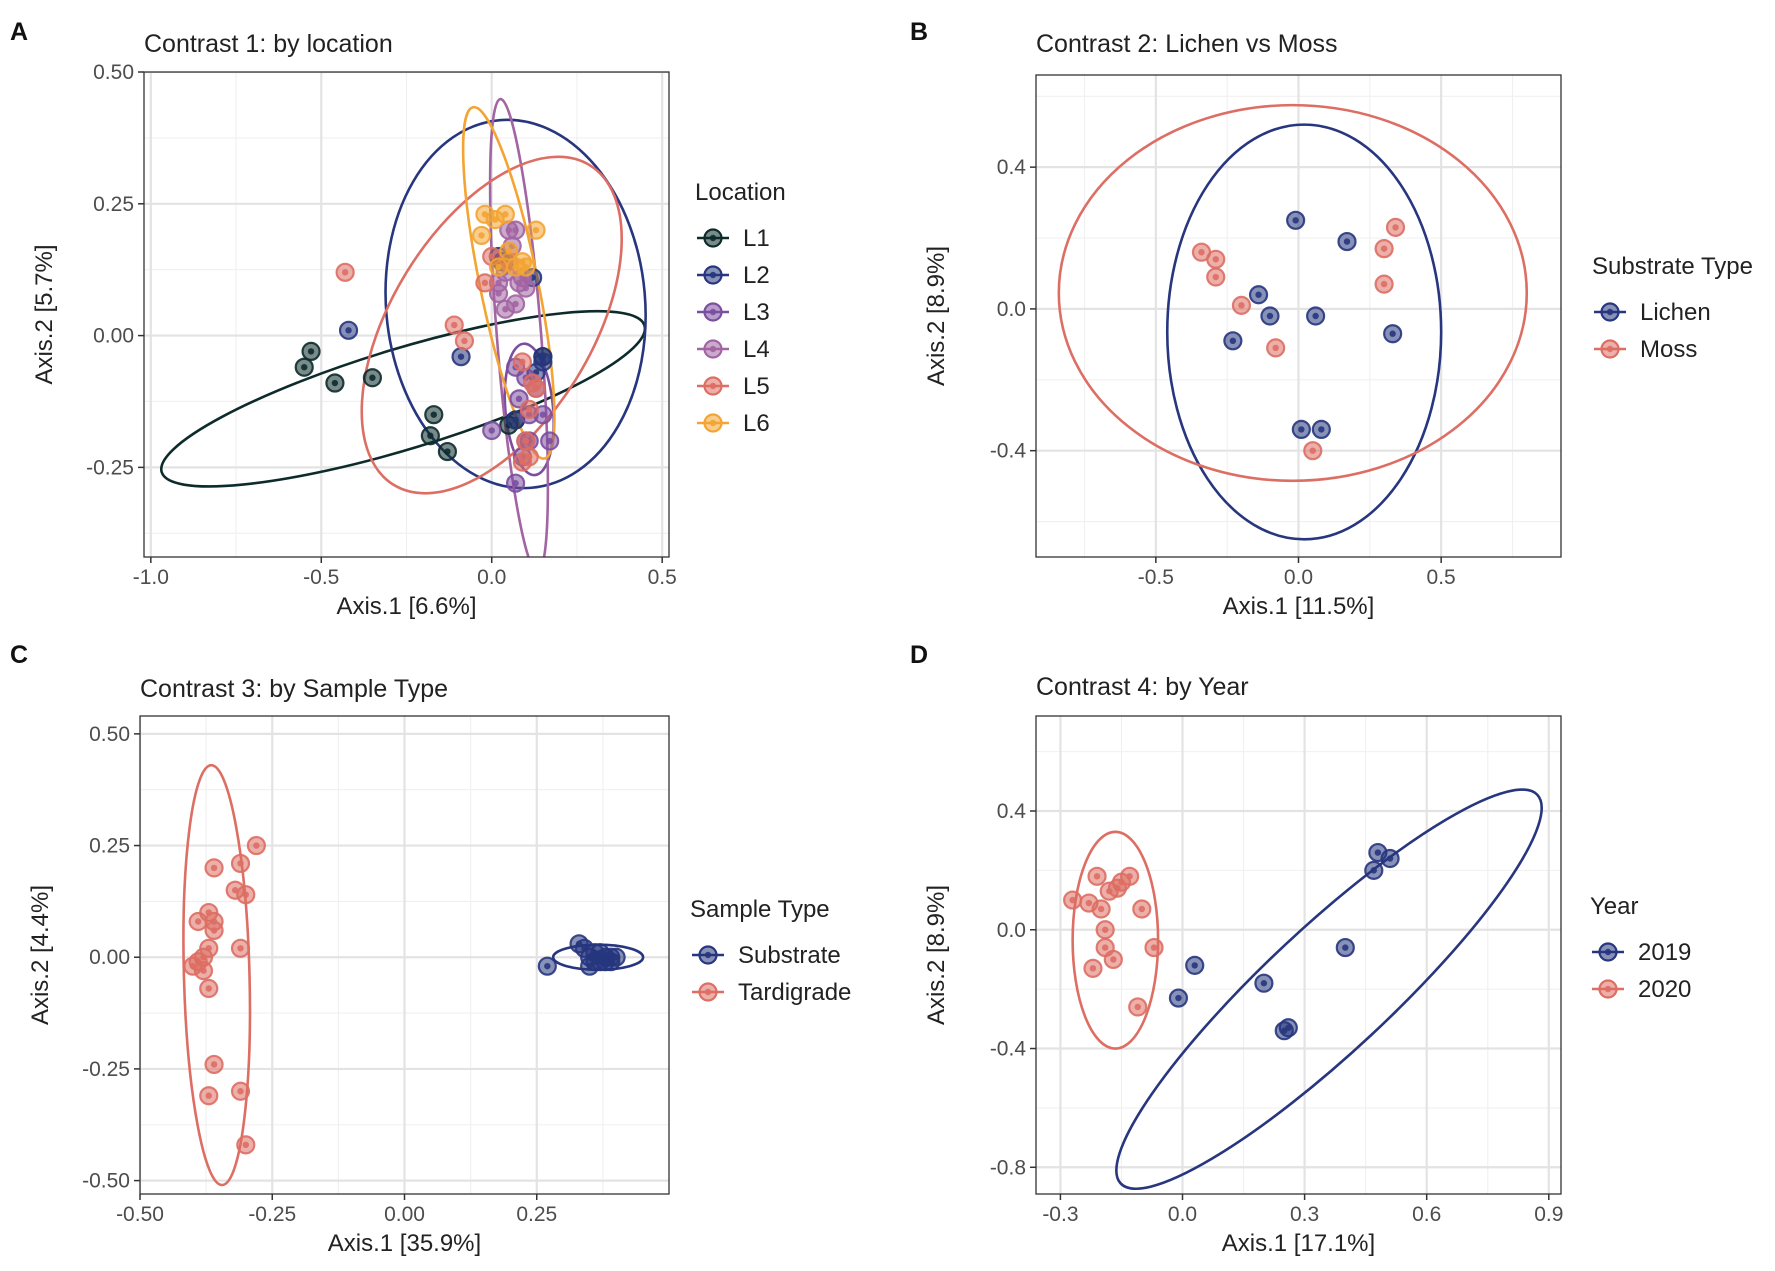  I want to click on legend-label-l2: L2, so click(756, 275).